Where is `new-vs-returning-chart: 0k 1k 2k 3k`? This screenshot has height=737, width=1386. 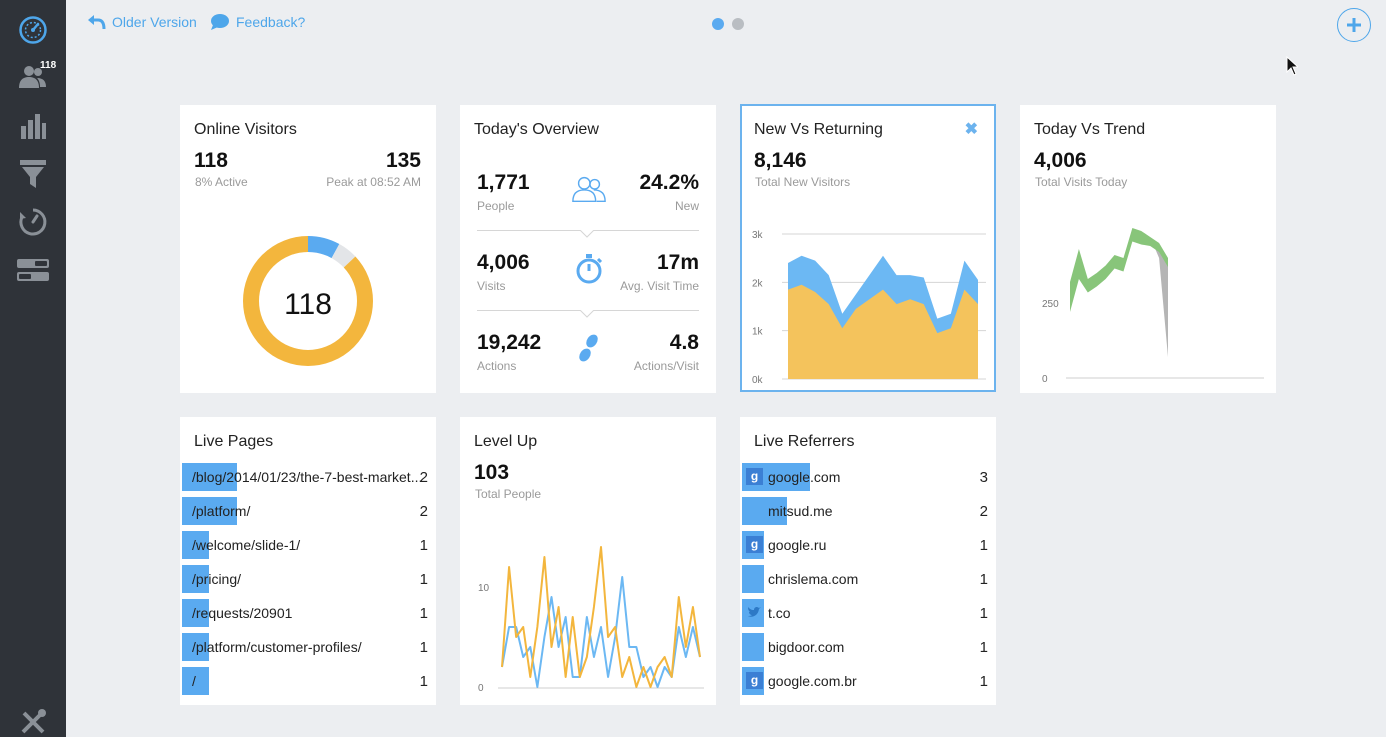 new-vs-returning-chart: 0k 1k 2k 3k is located at coordinates (869, 308).